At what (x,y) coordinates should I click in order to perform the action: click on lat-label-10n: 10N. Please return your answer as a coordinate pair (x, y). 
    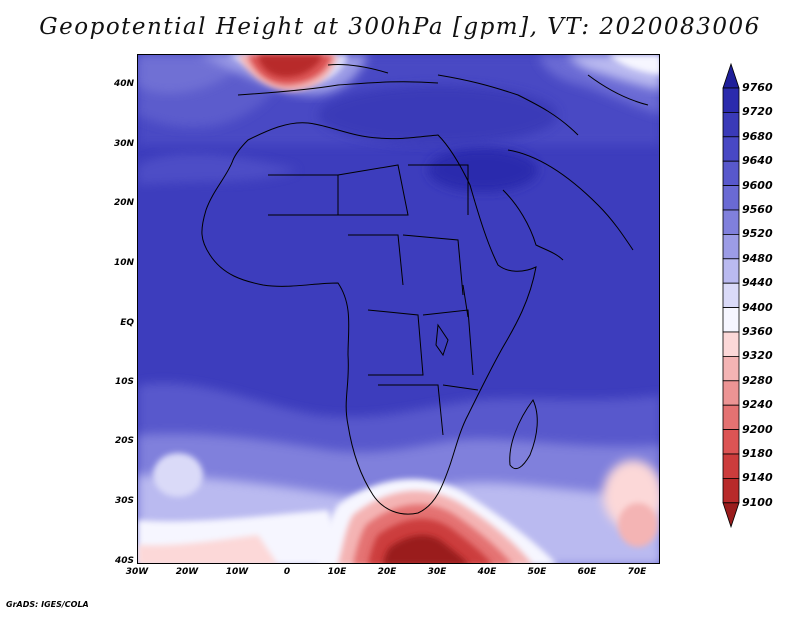
    Looking at the image, I should click on (123, 263).